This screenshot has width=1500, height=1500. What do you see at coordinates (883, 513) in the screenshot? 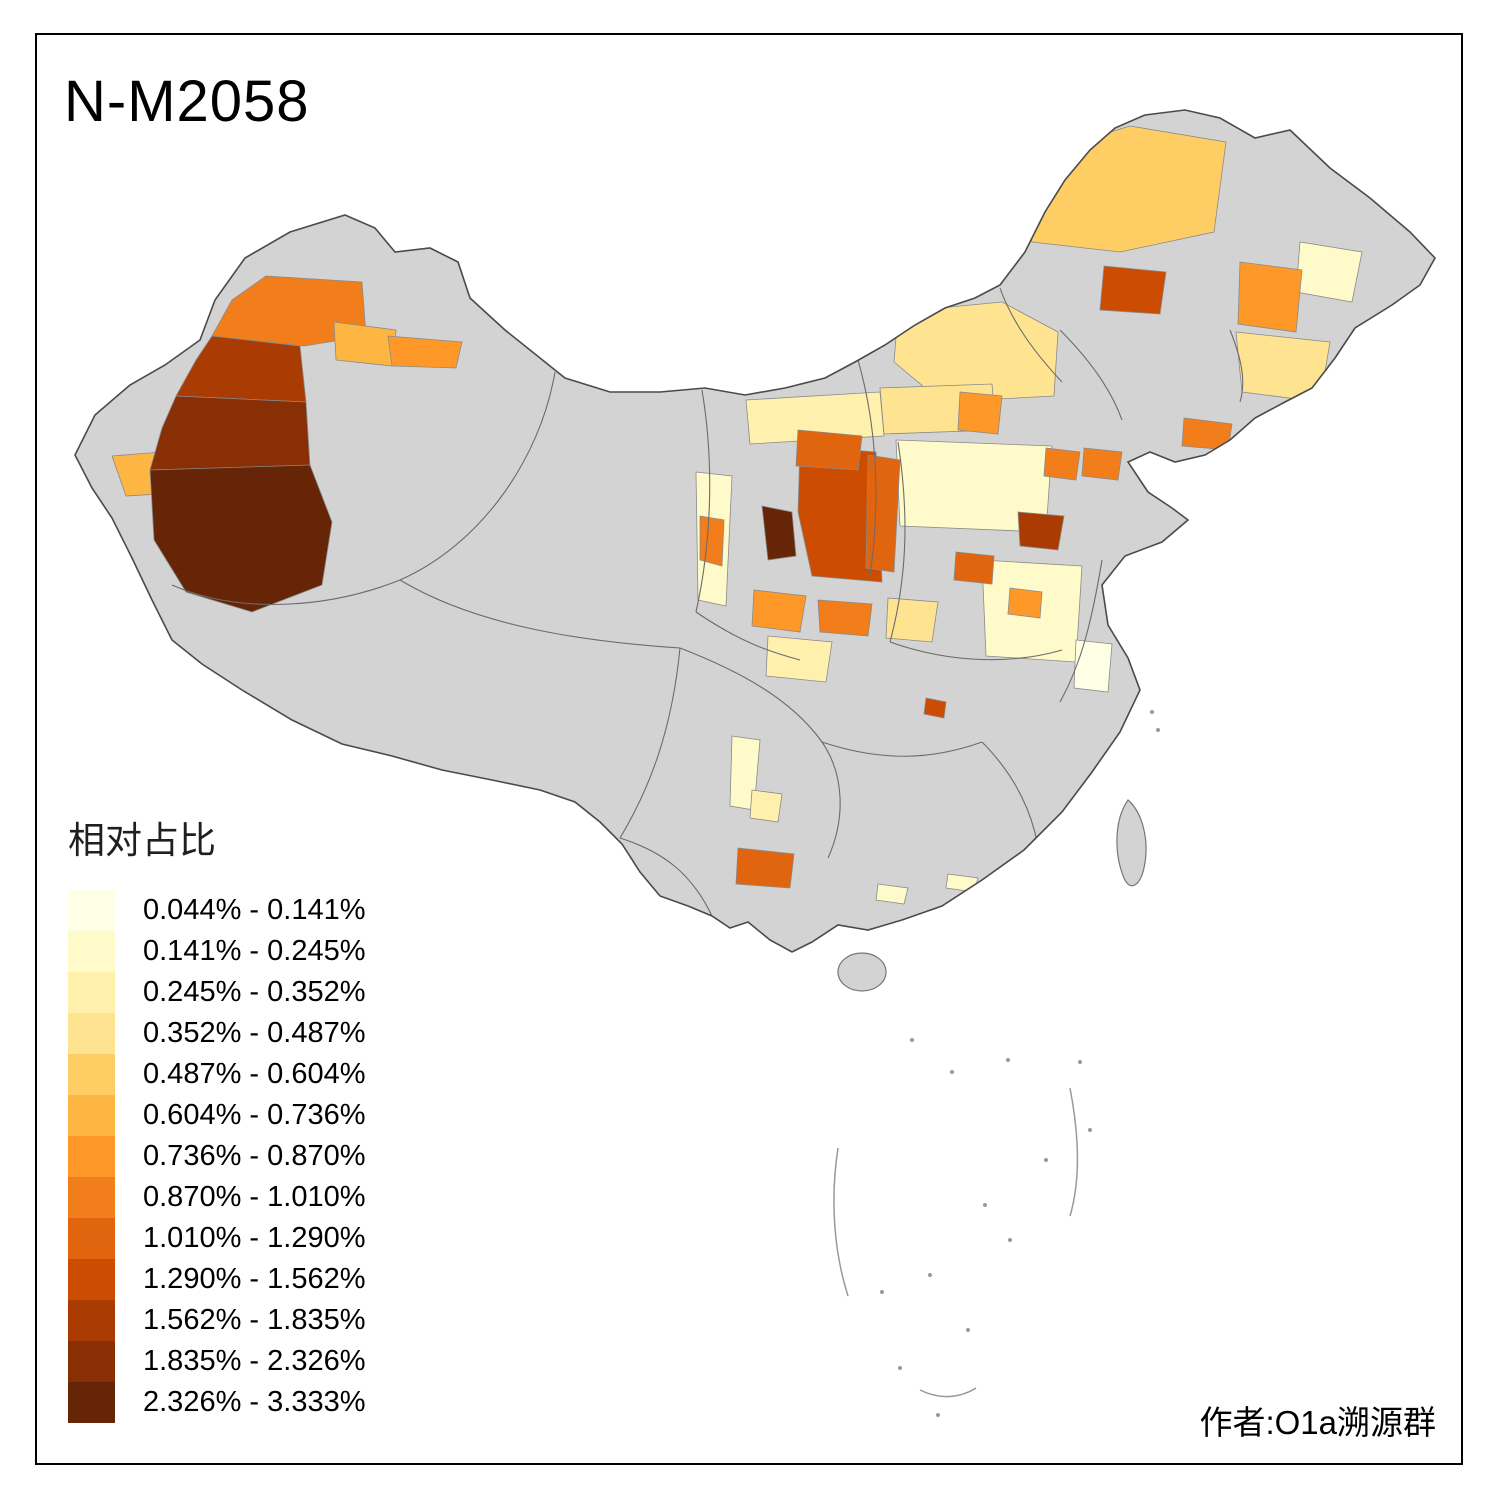
I see `map-region-shanxi` at bounding box center [883, 513].